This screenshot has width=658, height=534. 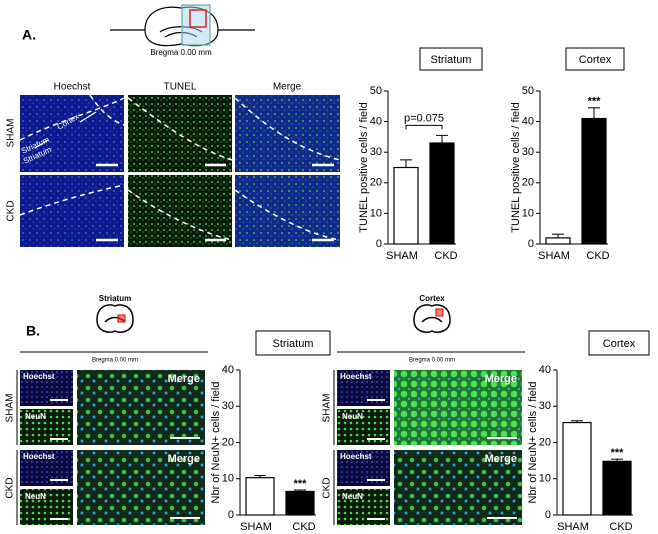 What do you see at coordinates (33, 331) in the screenshot?
I see `panel-label: B.` at bounding box center [33, 331].